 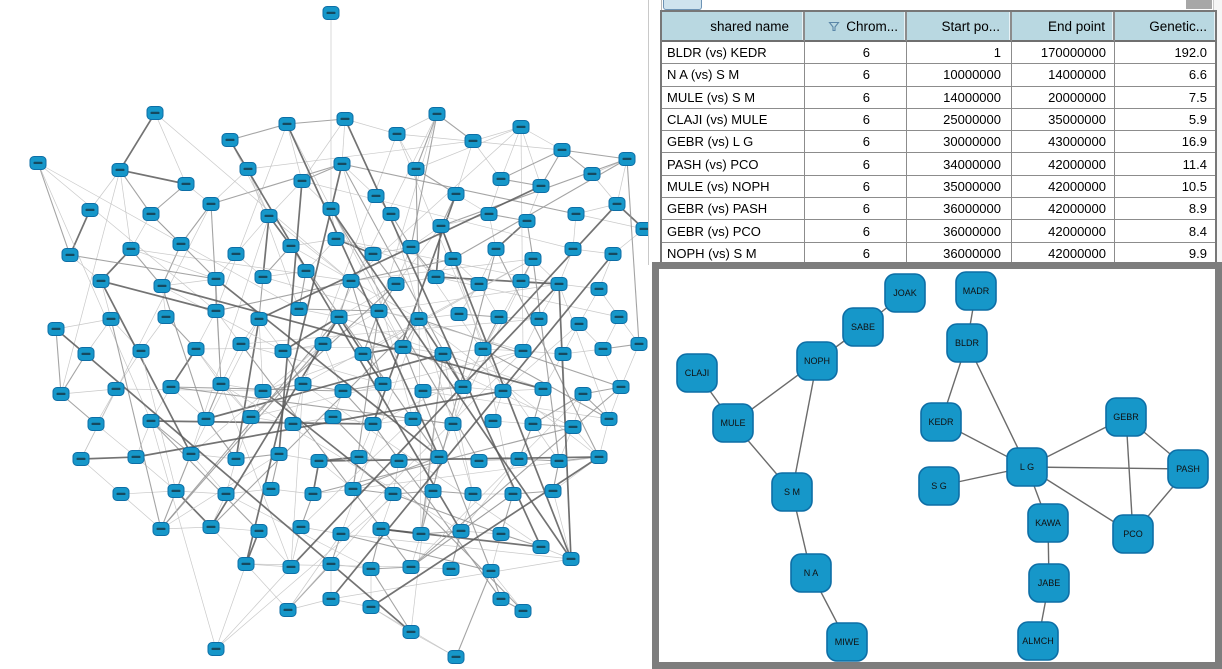 I want to click on table-row: CLAJI (vs) MULE 6 25000000 35000000 5.9, so click(x=938, y=120).